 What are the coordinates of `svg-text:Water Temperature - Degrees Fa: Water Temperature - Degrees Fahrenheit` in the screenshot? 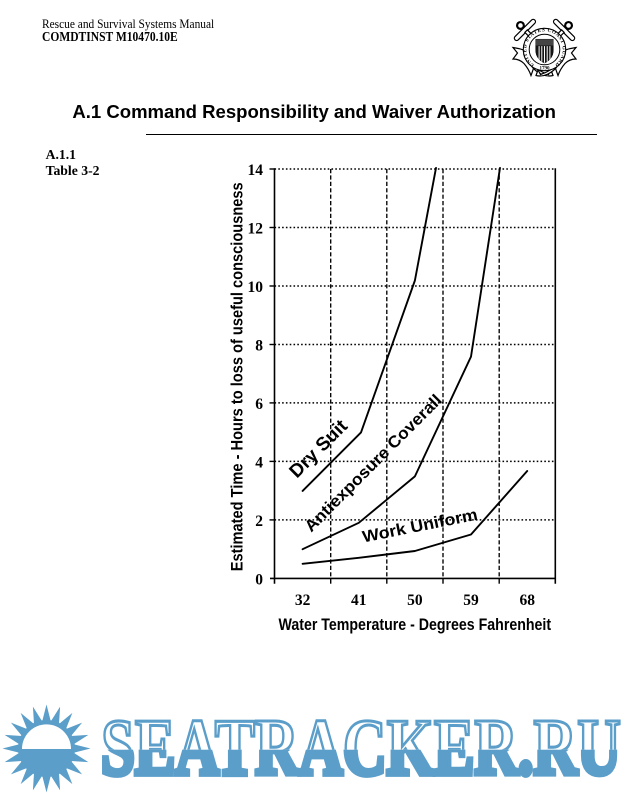 It's located at (415, 624).